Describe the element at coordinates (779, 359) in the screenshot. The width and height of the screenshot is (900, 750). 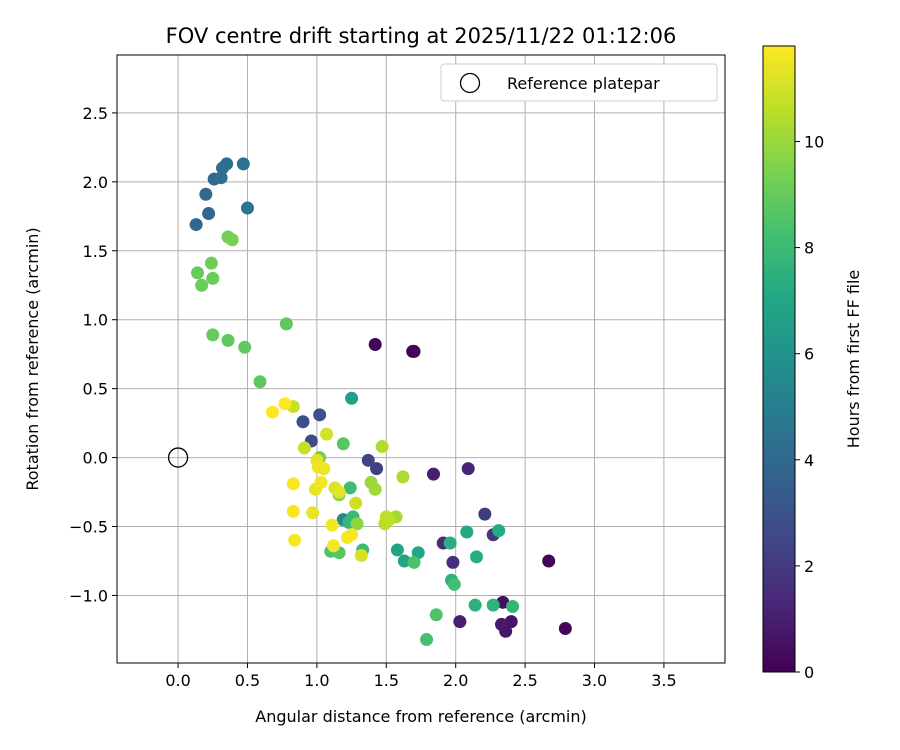
I see `colorbar-gradient` at that location.